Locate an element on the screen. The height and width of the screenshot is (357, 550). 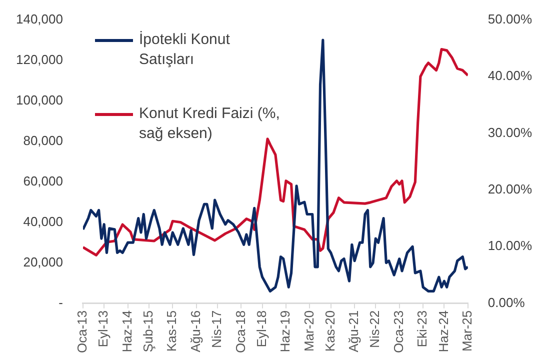
x-tick-label: Ağu-21 is located at coordinates (354, 331).